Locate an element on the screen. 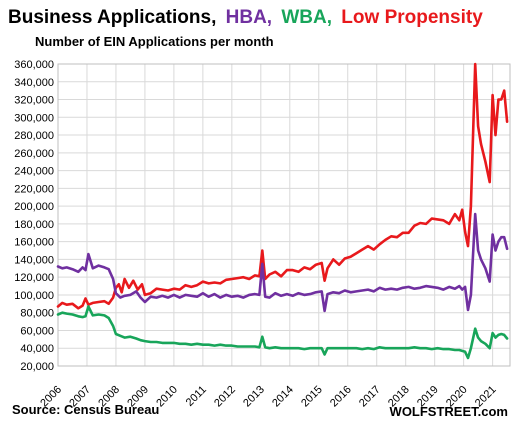  y-tick-label: 280,000 is located at coordinates (34, 136).